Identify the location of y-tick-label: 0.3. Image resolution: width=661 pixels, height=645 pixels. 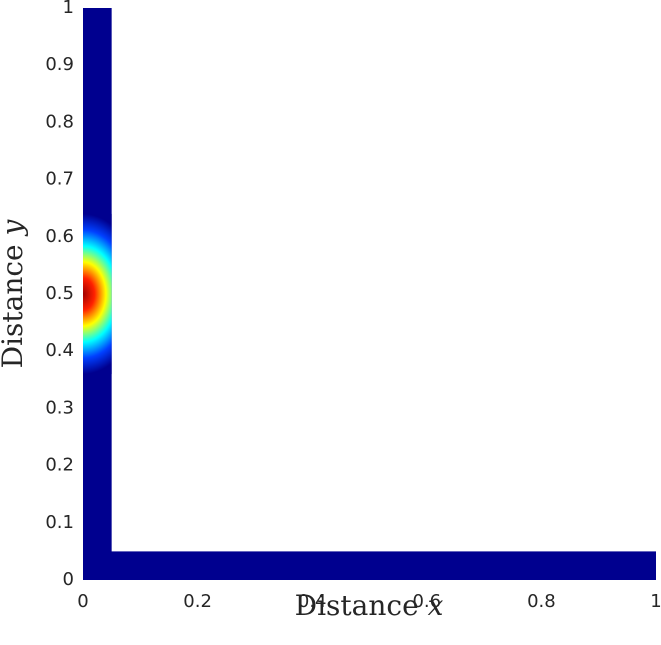
(59, 407).